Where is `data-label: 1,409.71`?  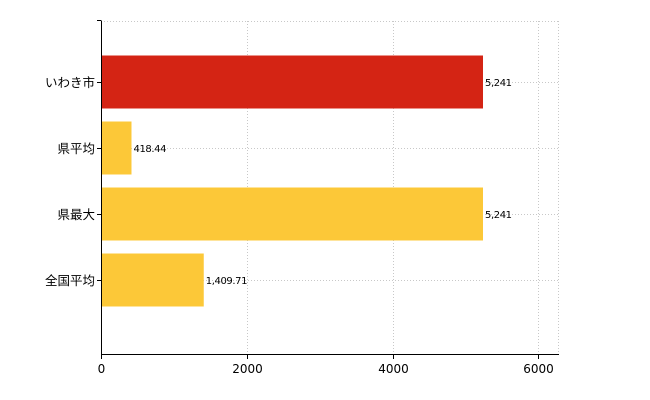
data-label: 1,409.71 is located at coordinates (226, 281).